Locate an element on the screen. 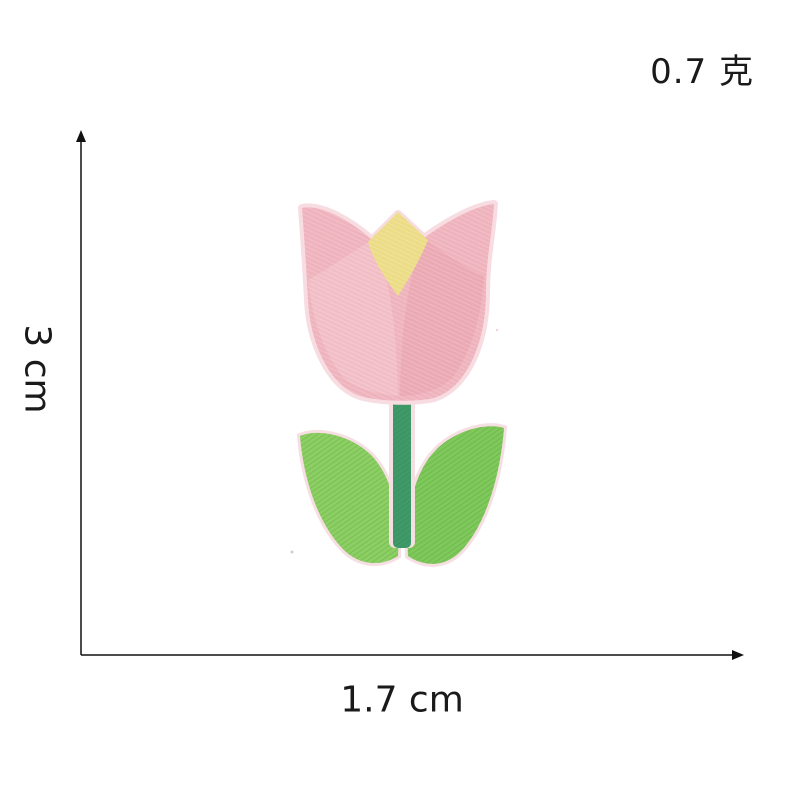  arrow-up-icon is located at coordinates (81, 136).